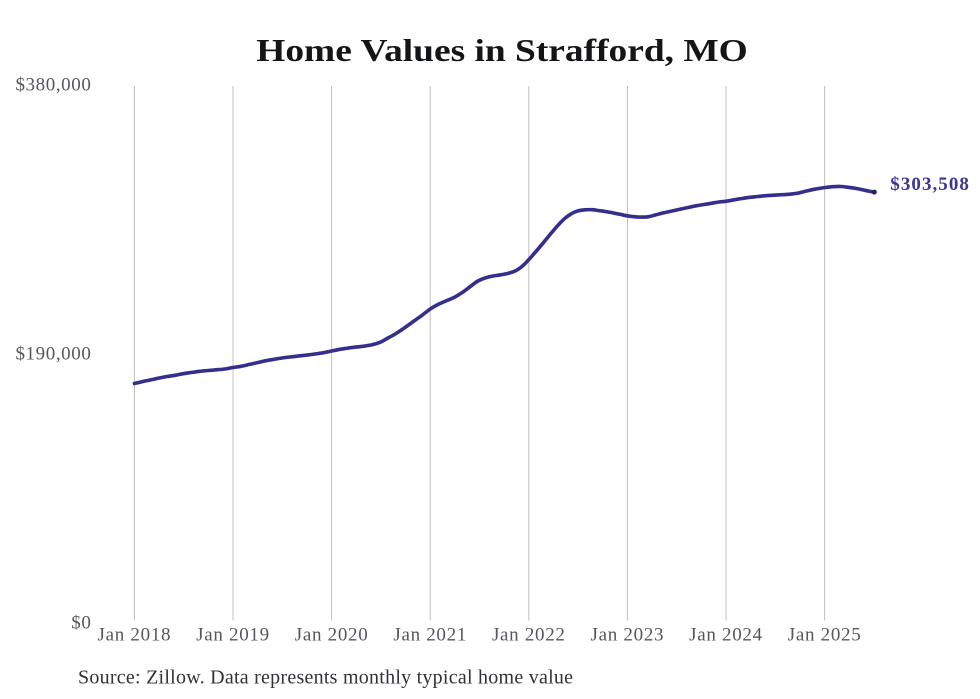 Image resolution: width=980 pixels, height=699 pixels. Describe the element at coordinates (726, 635) in the screenshot. I see `svg-text: Jan 2024` at that location.